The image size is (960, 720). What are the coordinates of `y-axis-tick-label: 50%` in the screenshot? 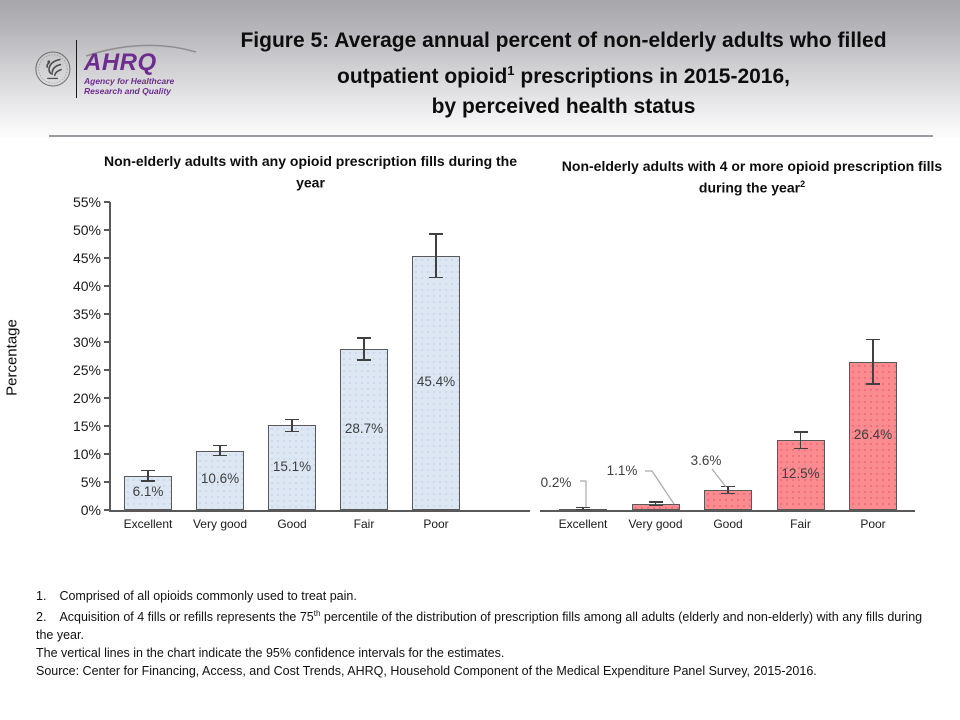 It's located at (86, 230).